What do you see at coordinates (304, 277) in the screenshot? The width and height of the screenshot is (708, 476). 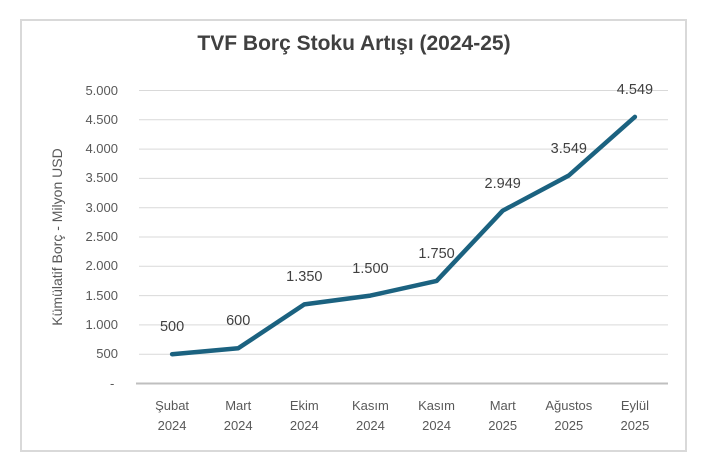 I see `data-point-label: 1.350` at bounding box center [304, 277].